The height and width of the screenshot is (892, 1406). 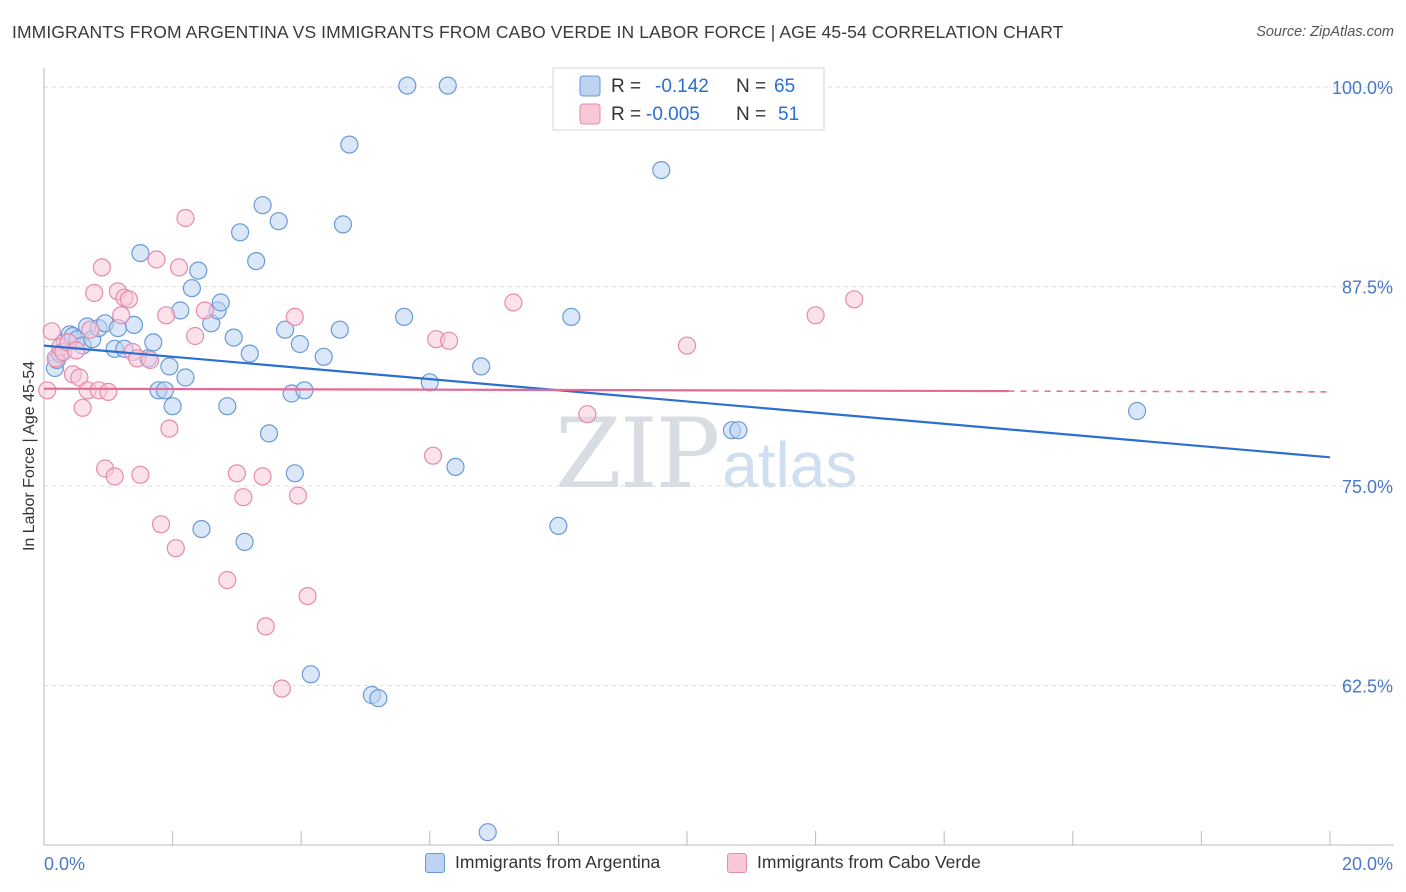 What do you see at coordinates (1367, 686) in the screenshot?
I see `y-tick-label: 62.5%` at bounding box center [1367, 686].